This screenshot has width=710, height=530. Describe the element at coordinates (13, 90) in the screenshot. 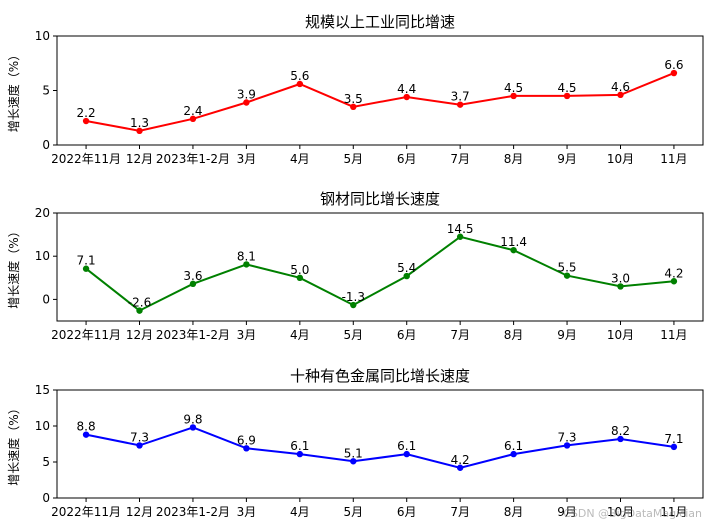

I see `y-axis-label-1: 增长速度（%）` at that location.